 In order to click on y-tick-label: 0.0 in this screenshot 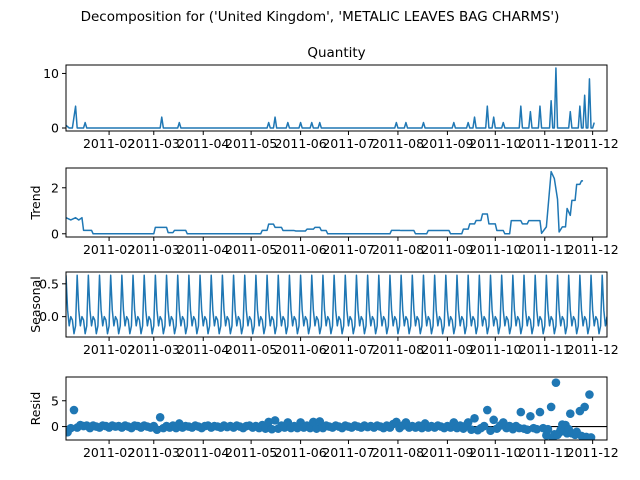, I will do `click(49, 316)`.